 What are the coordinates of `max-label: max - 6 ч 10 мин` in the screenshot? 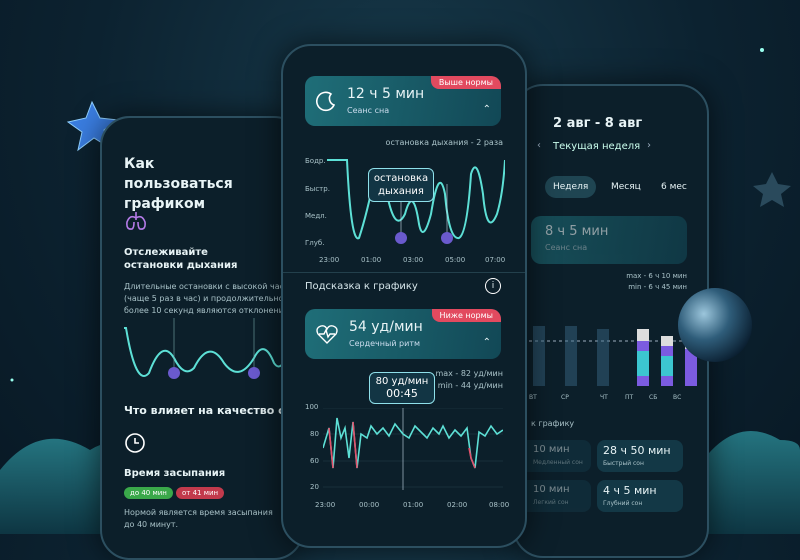 It's located at (656, 276).